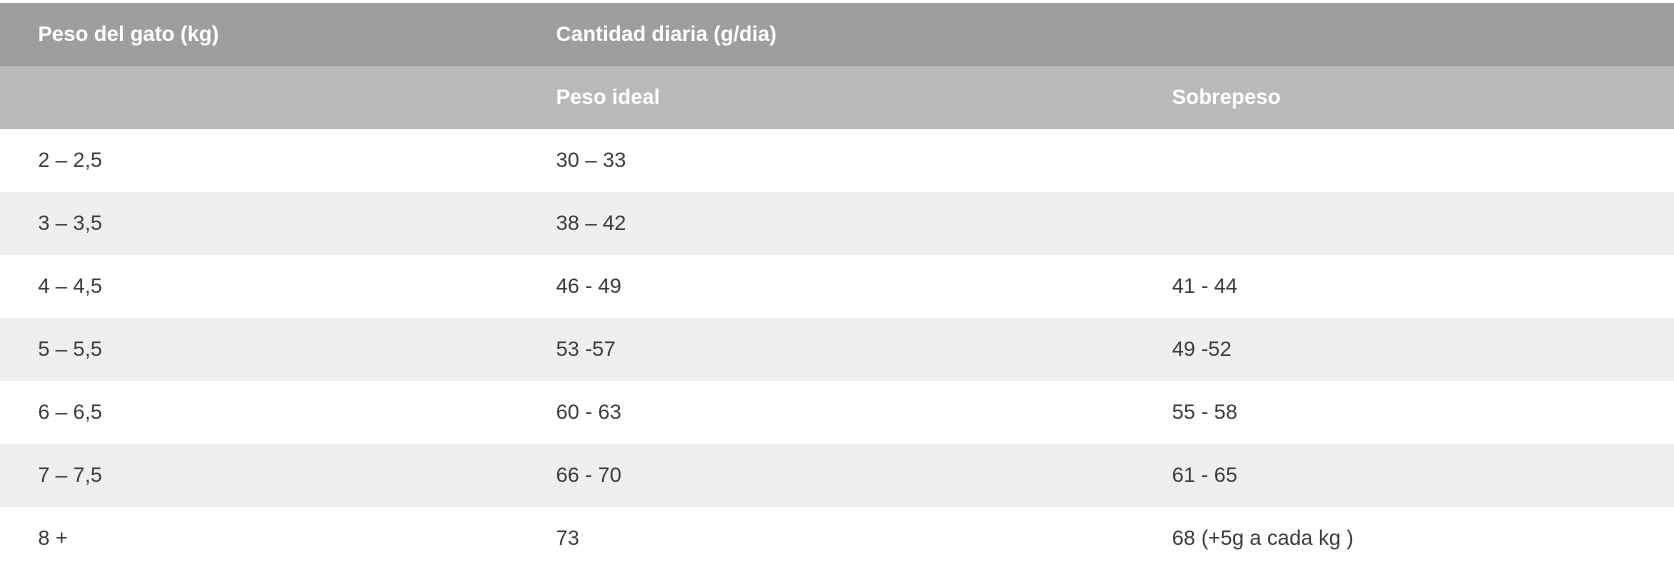 This screenshot has height=578, width=1674. Describe the element at coordinates (70, 349) in the screenshot. I see `cell-weight: 5 – 5,5` at that location.